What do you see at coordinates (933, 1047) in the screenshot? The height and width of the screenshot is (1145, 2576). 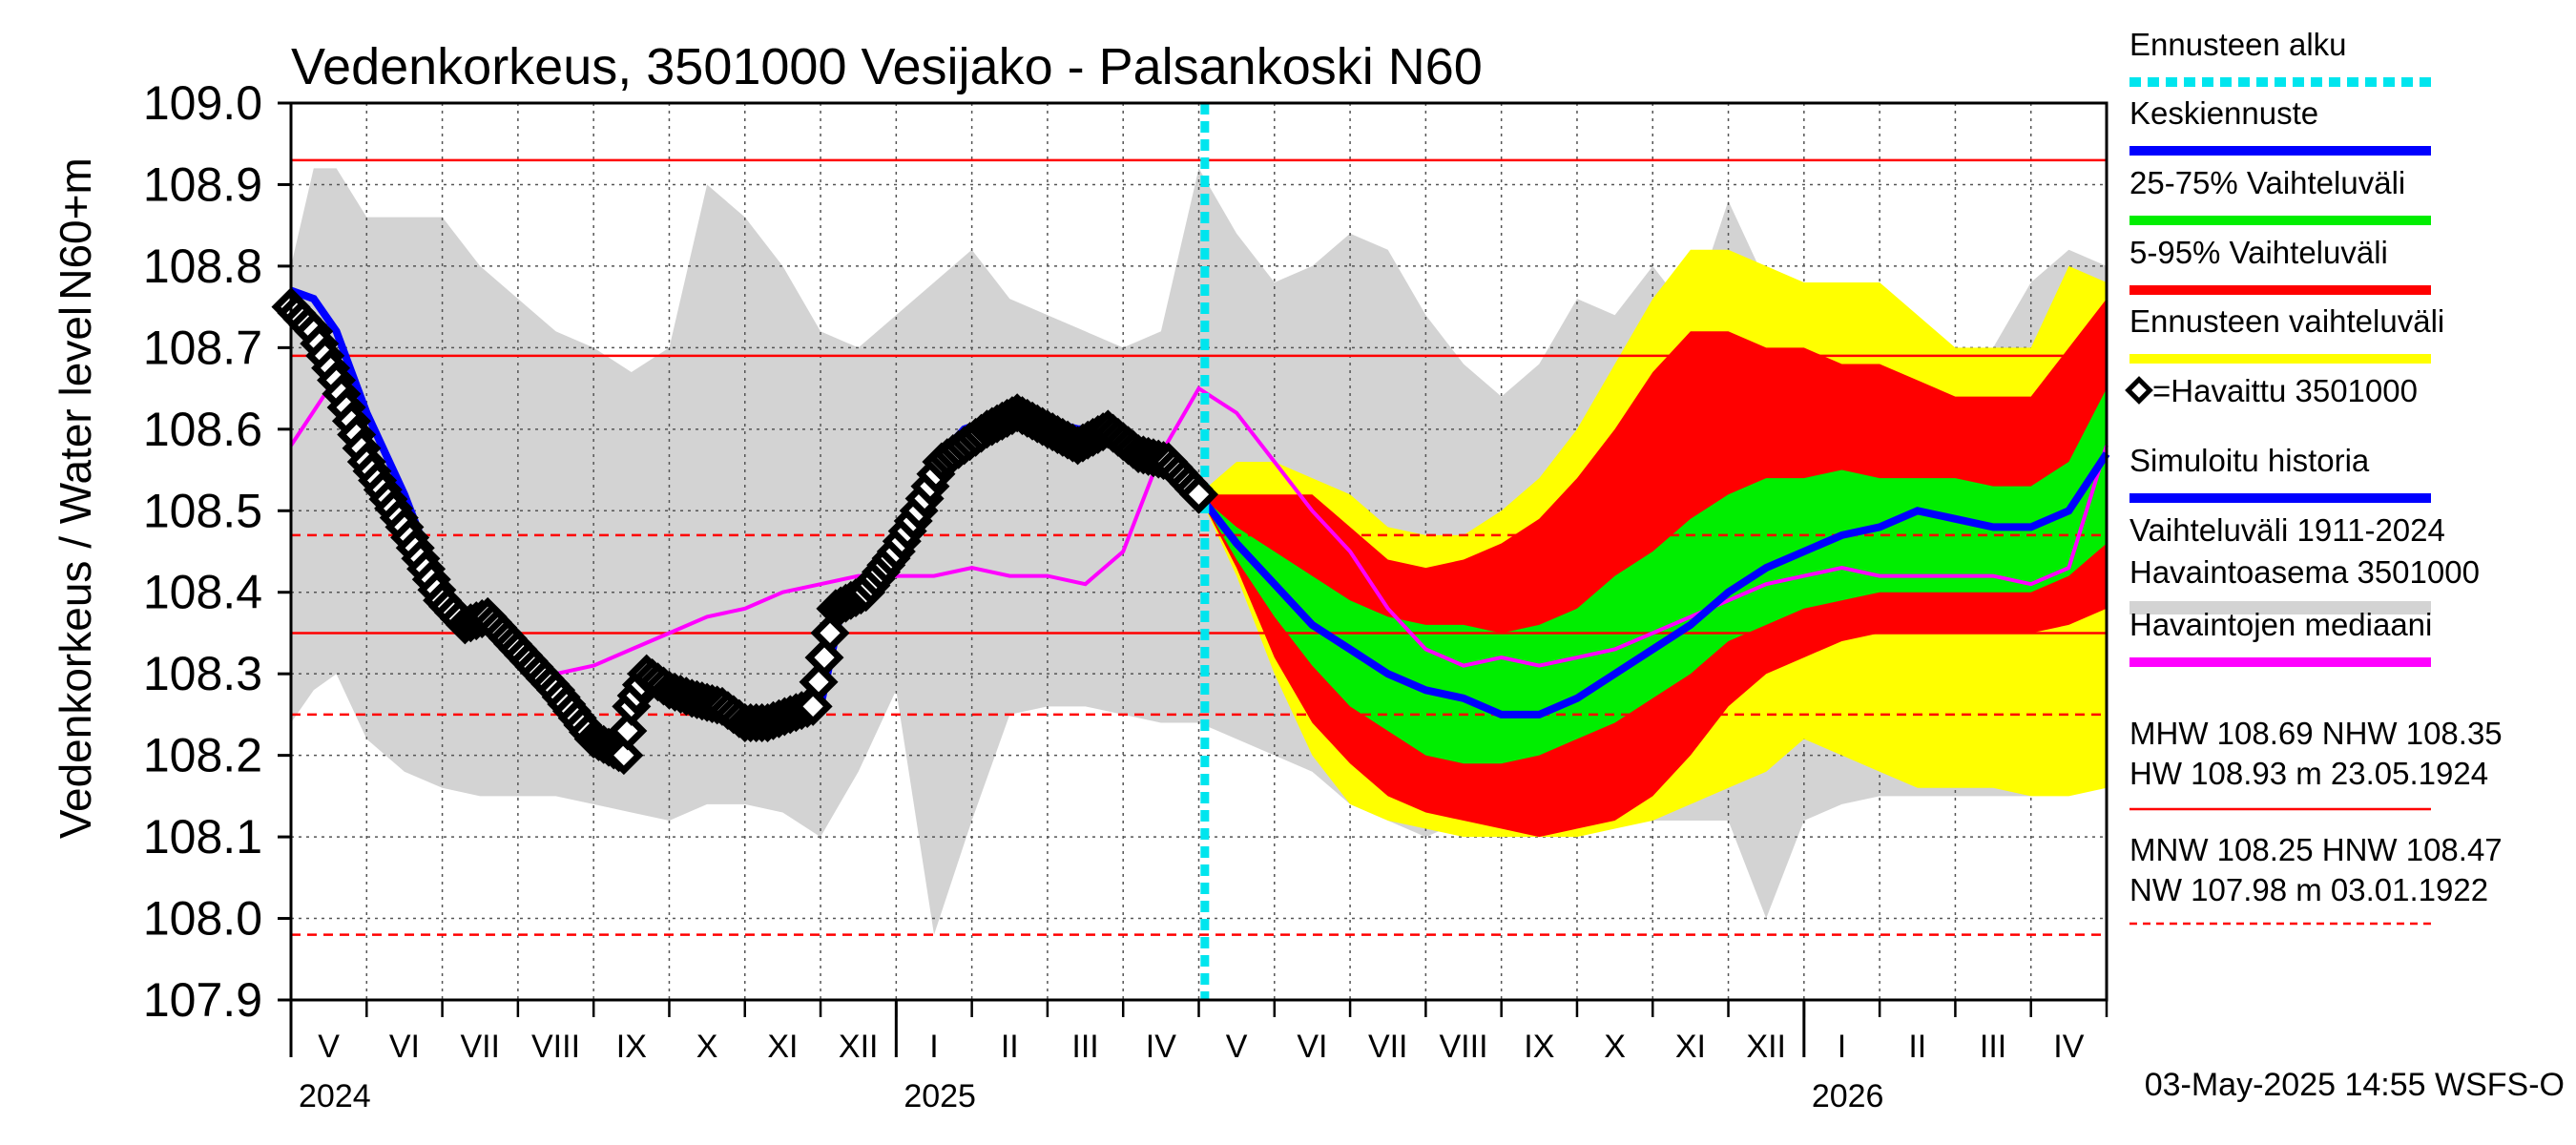 I see `month-label-8: I` at bounding box center [933, 1047].